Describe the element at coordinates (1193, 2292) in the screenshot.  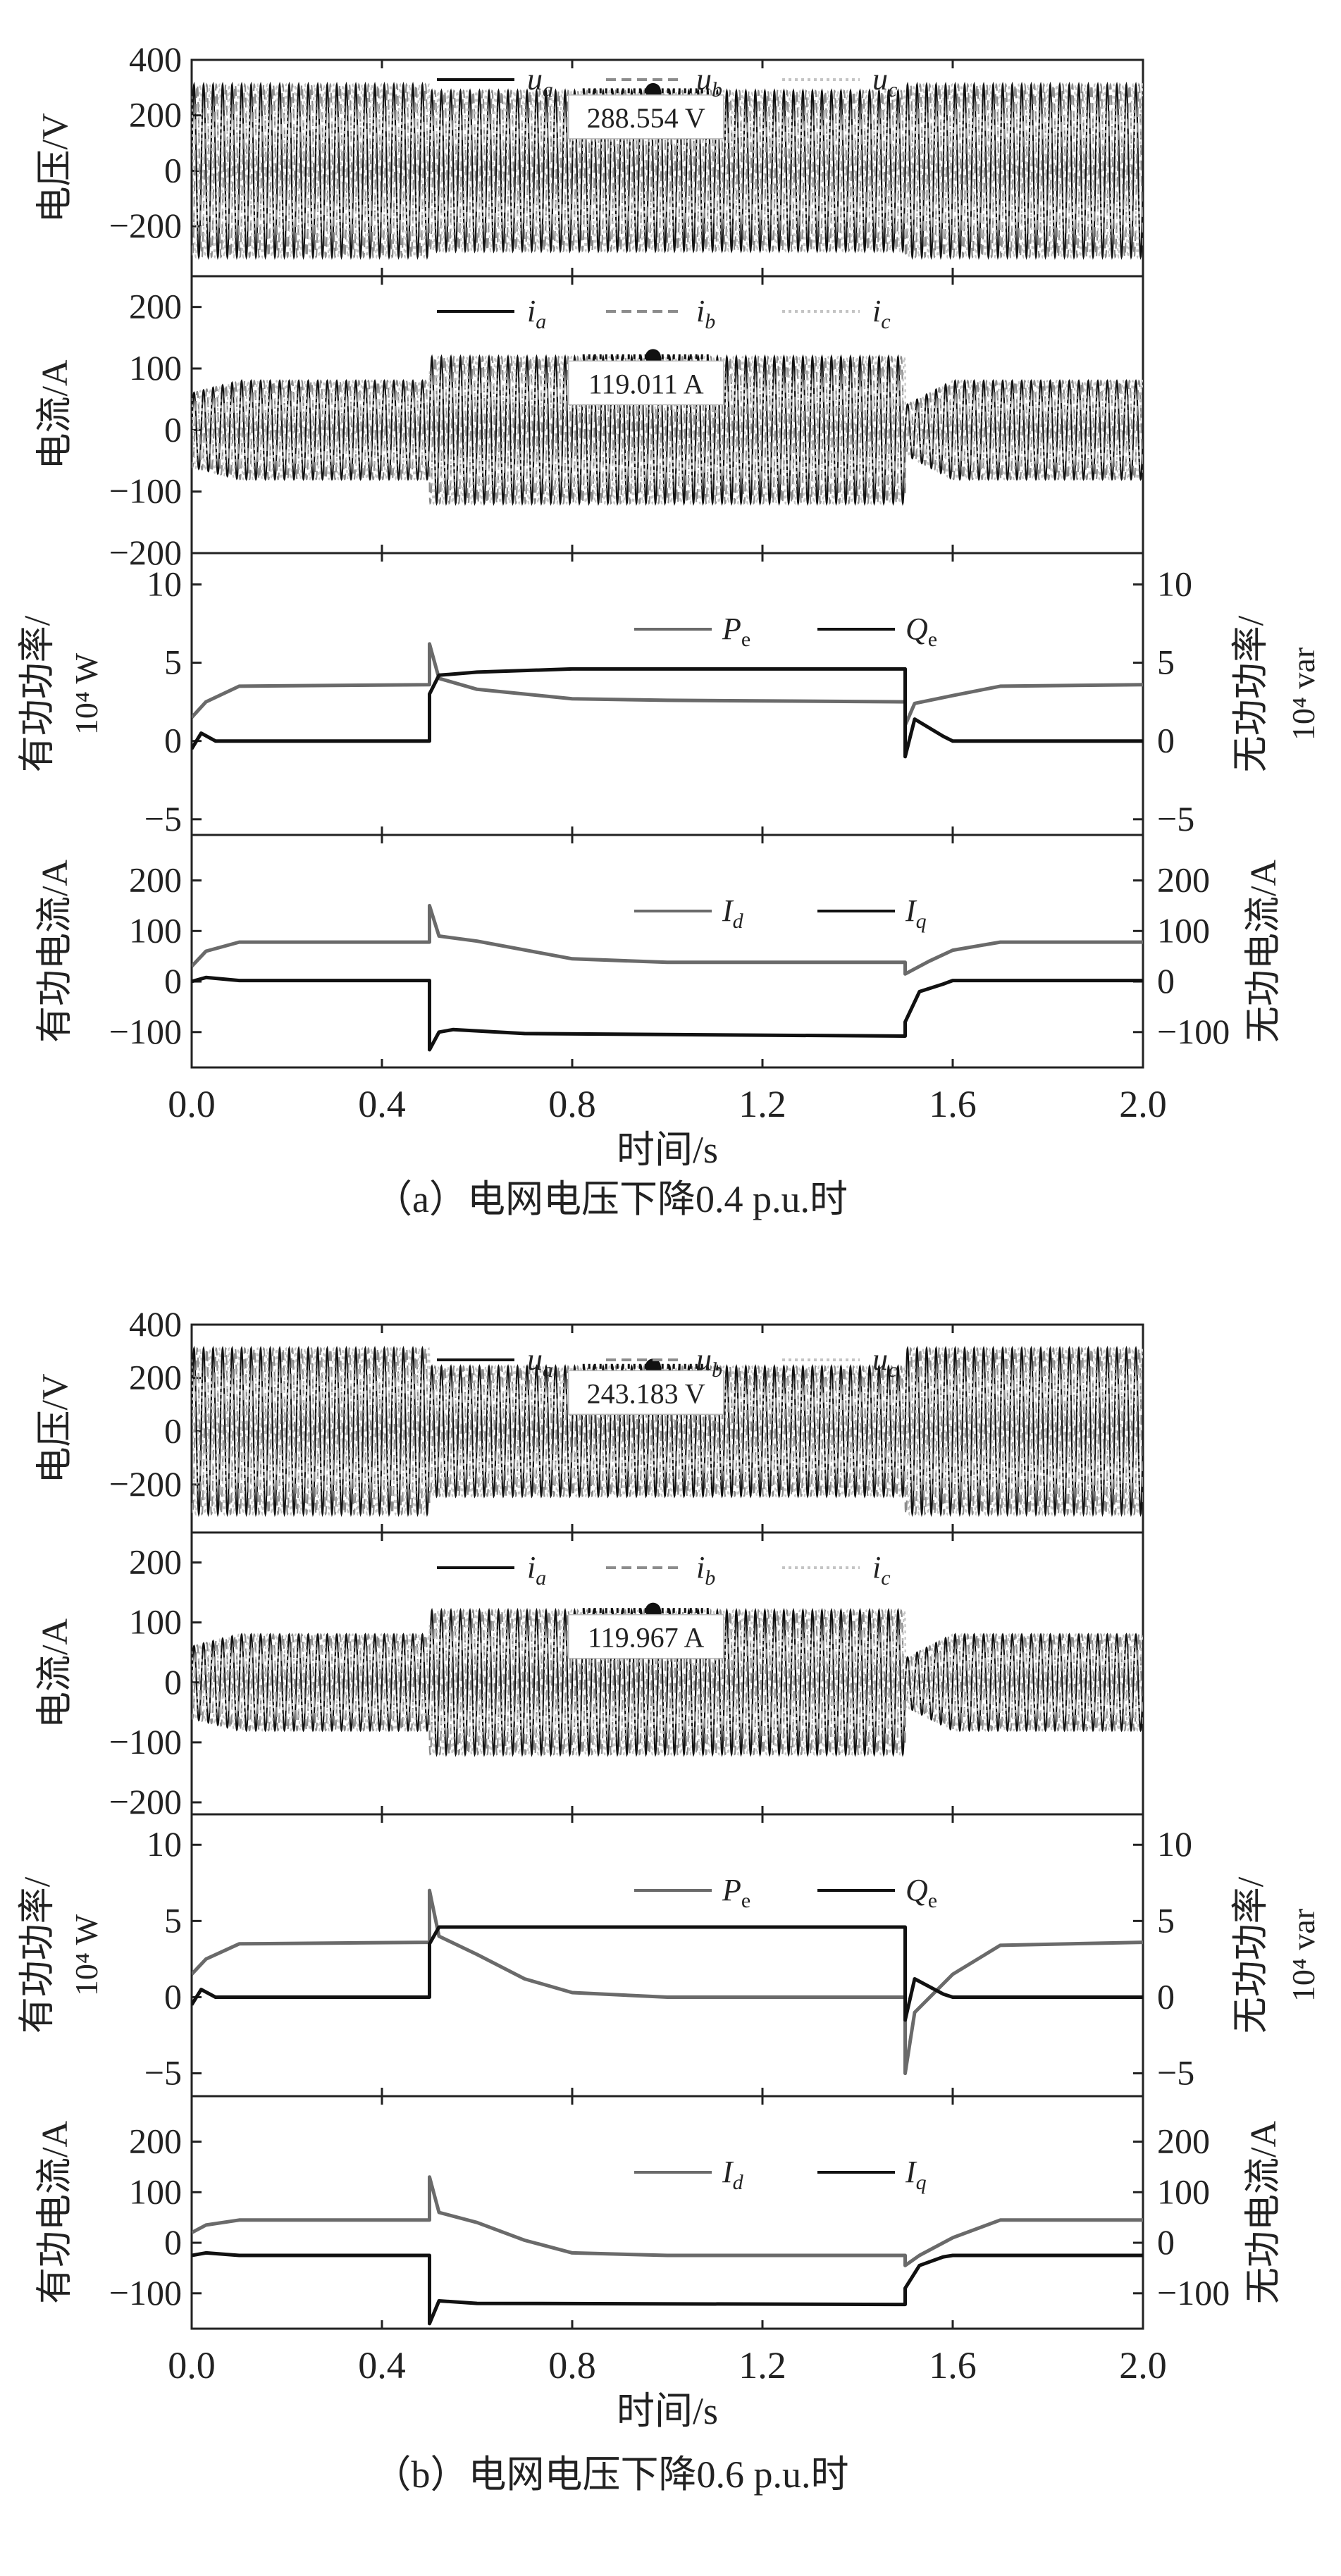
I see `y2-tick-label: −100` at that location.